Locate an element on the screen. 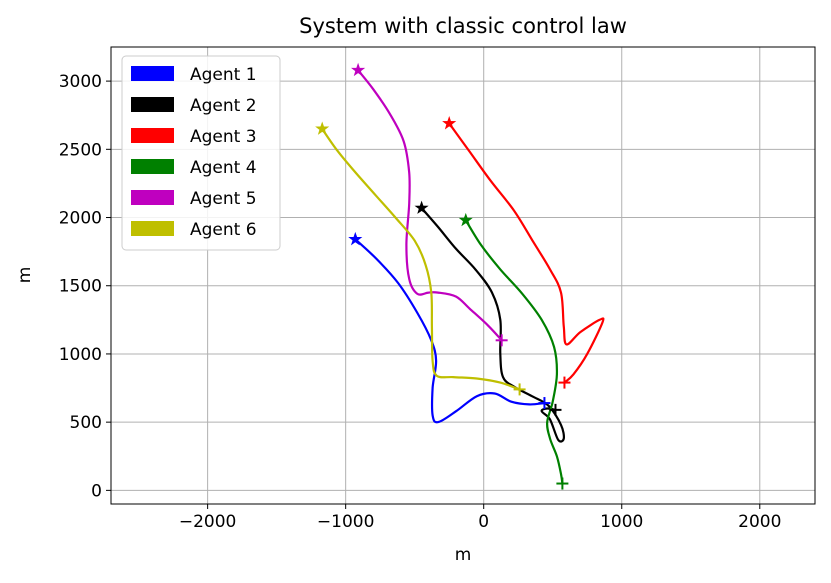  y-tick-label: 2000 is located at coordinates (80, 219).